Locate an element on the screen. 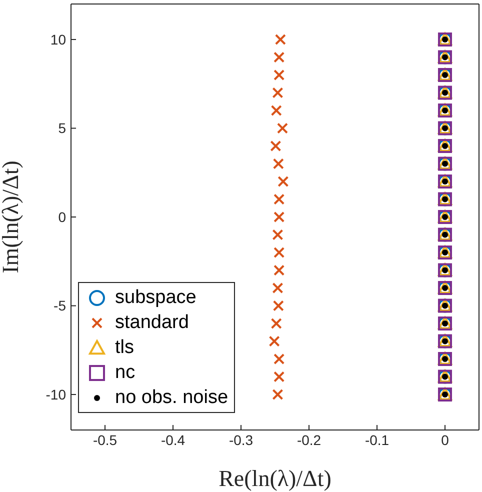  legend-label: subspace is located at coordinates (155, 297).